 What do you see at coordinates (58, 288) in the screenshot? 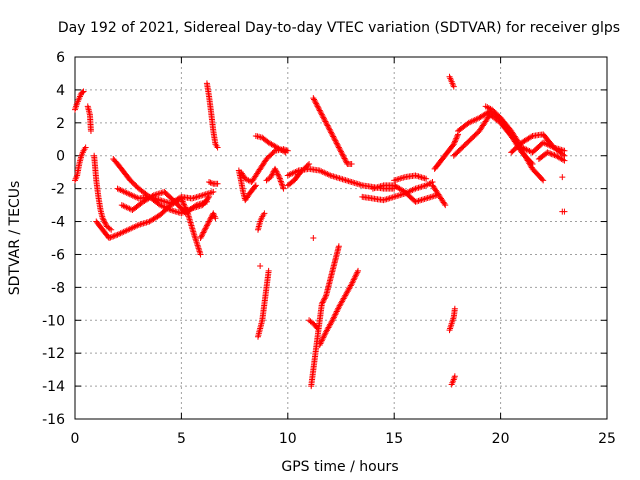
I see `y-tick-label: -8` at bounding box center [58, 288].